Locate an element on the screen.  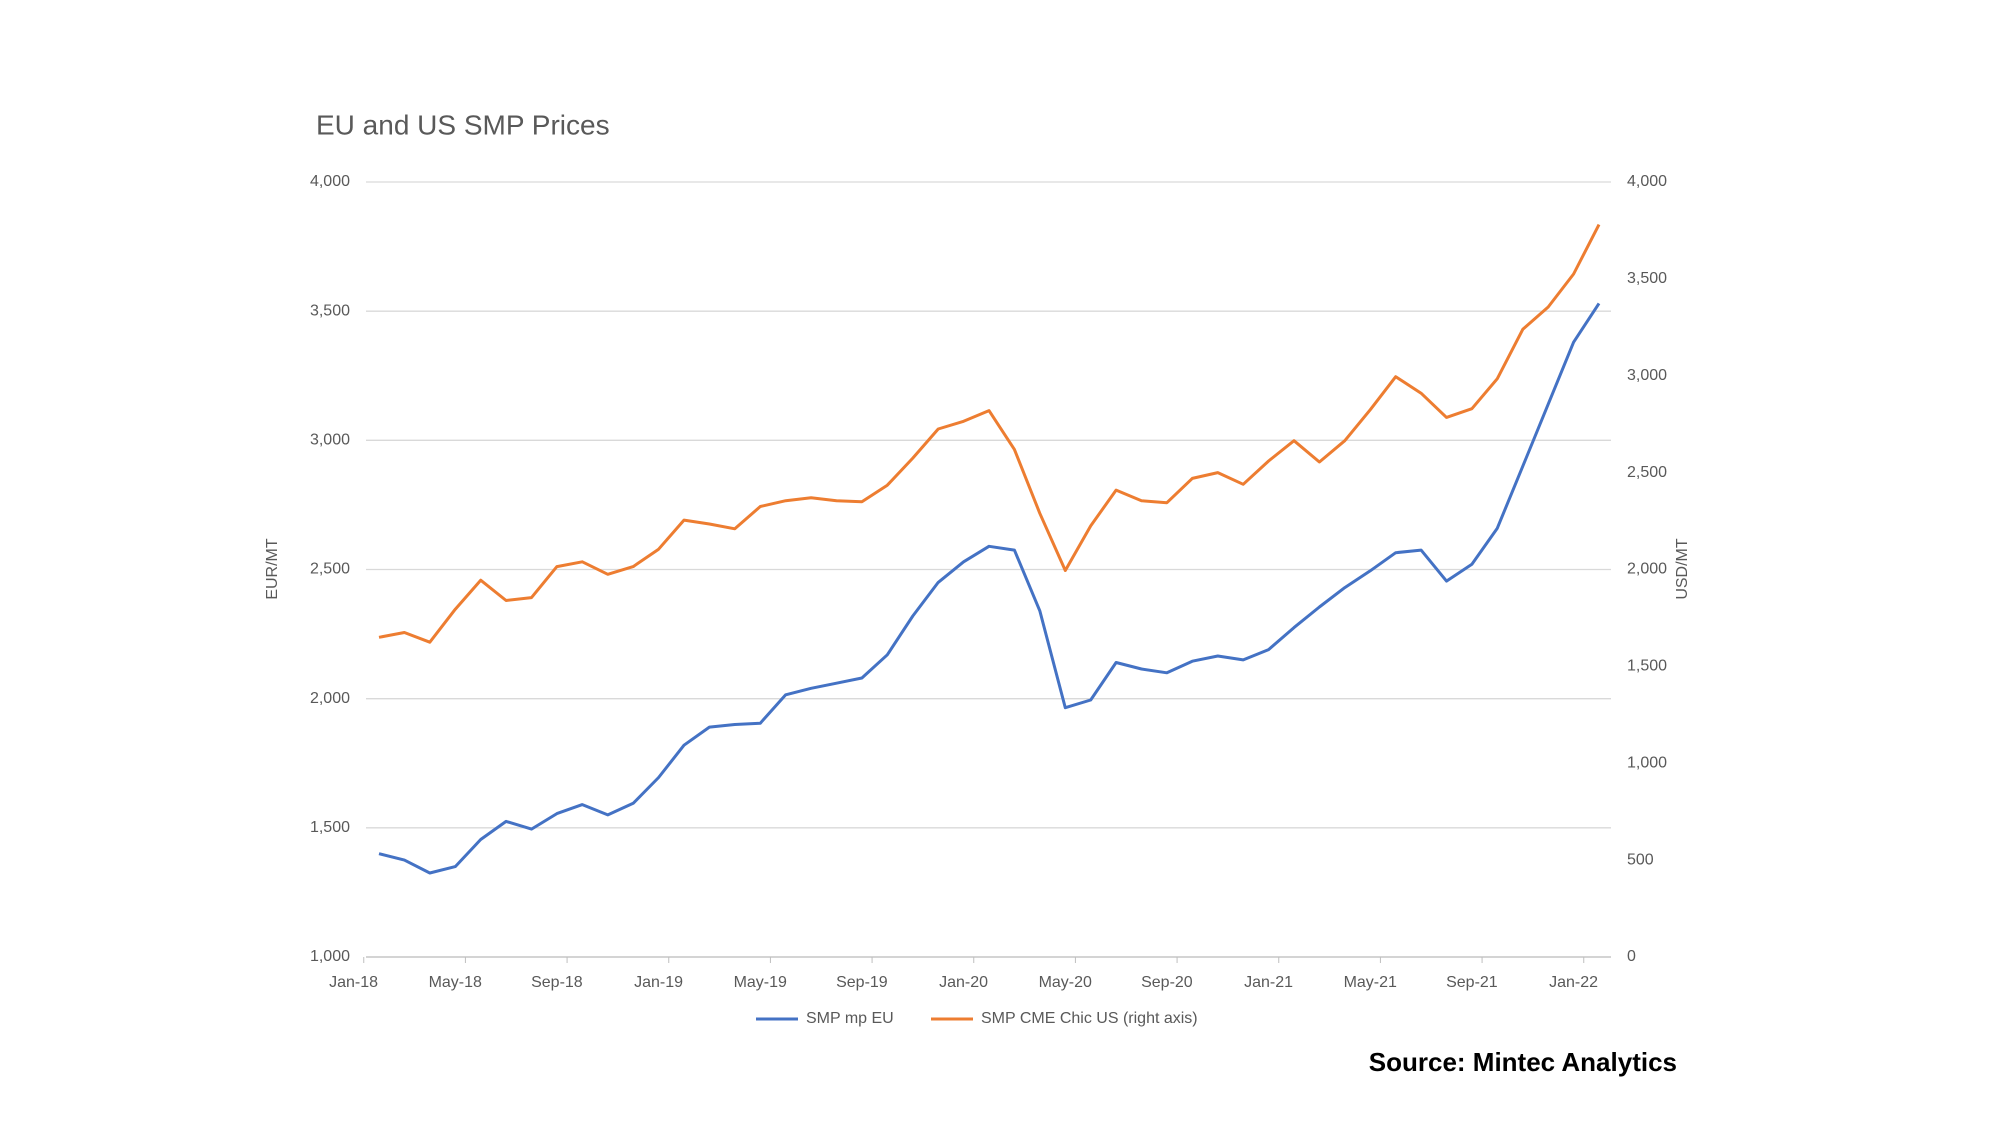
x-tick-label: Jan-20 is located at coordinates (963, 982).